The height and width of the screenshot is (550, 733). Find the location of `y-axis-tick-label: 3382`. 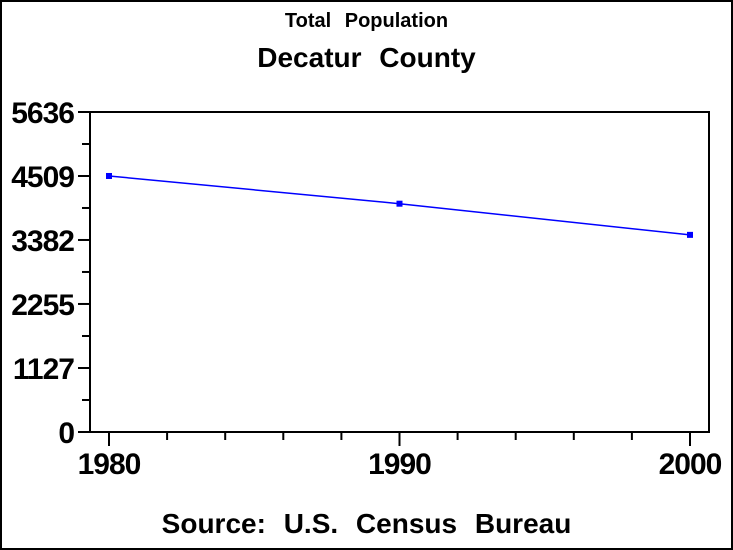

y-axis-tick-label: 3382 is located at coordinates (42, 241).